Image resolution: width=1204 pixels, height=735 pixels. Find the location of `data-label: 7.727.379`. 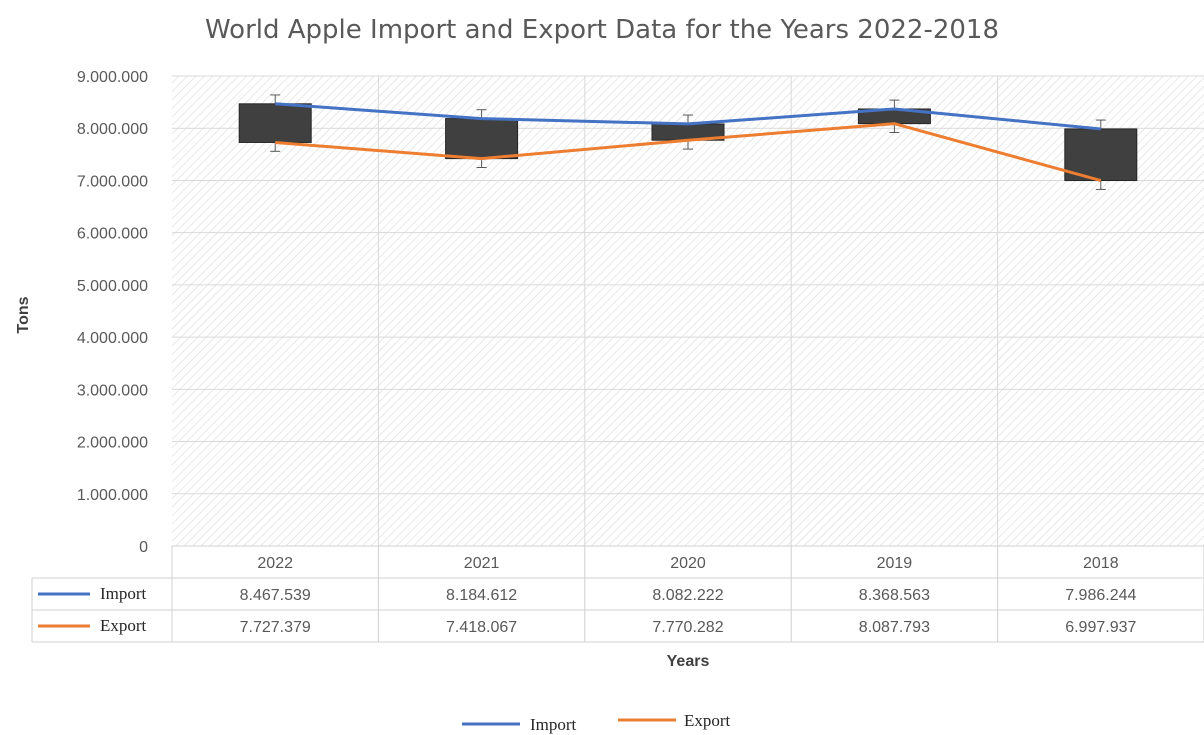

data-label: 7.727.379 is located at coordinates (275, 627).